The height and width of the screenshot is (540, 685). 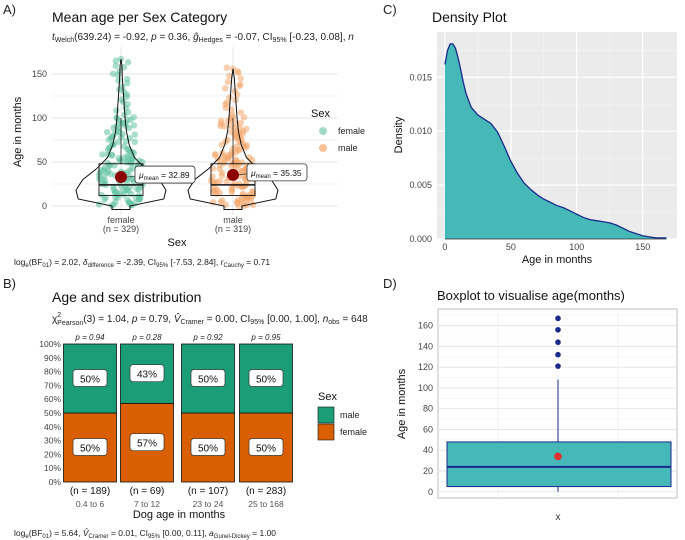 I want to click on n-label: (n = 189), so click(x=90, y=491).